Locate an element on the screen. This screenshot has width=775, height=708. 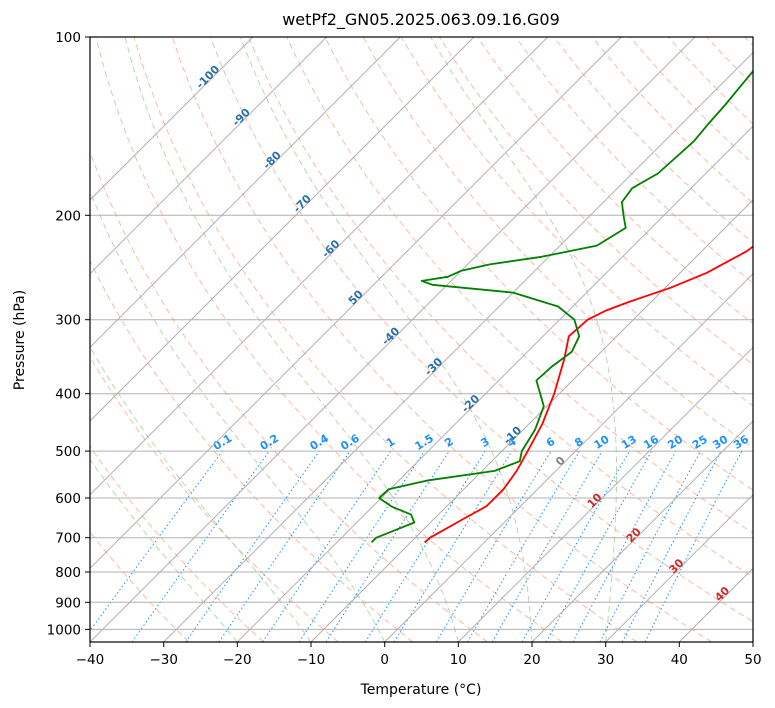
y-tick-label: 200 is located at coordinates (68, 216).